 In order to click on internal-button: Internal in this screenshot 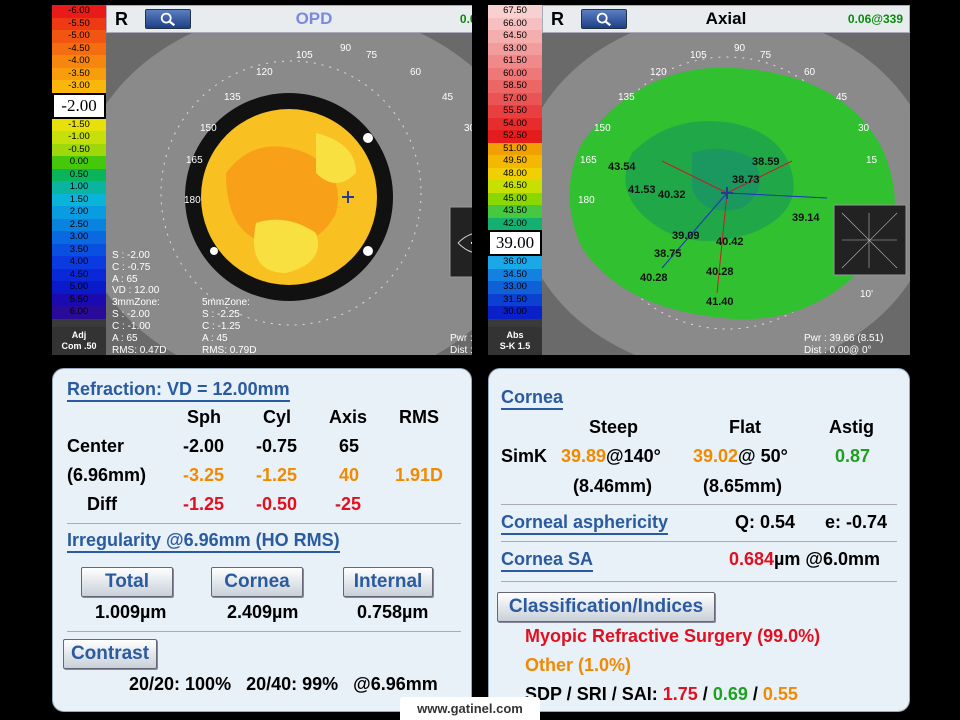, I will do `click(388, 582)`.